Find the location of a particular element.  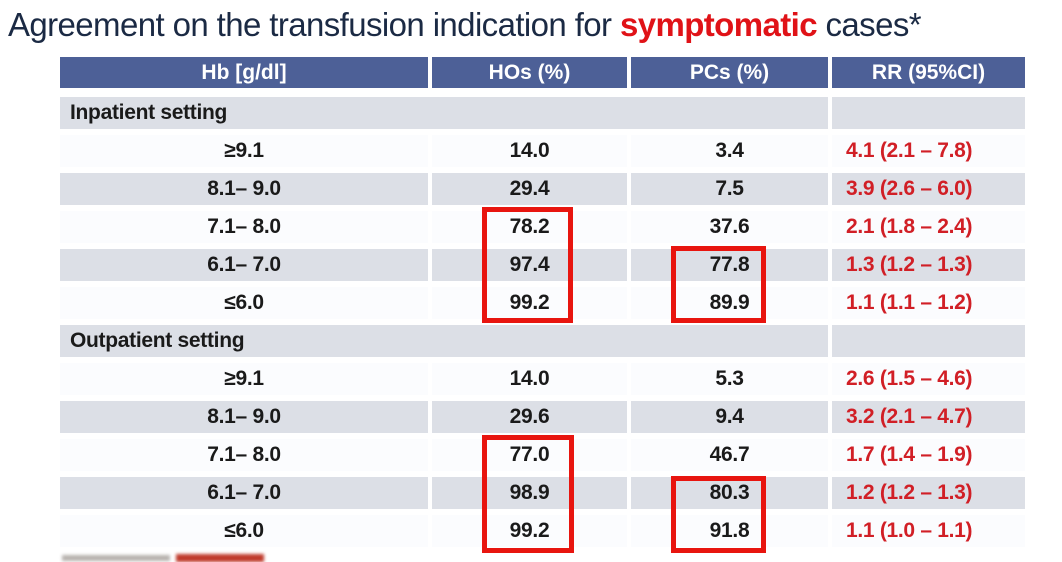

cell-rr: 1.1 (1.0 – 1.1) is located at coordinates (926, 534).